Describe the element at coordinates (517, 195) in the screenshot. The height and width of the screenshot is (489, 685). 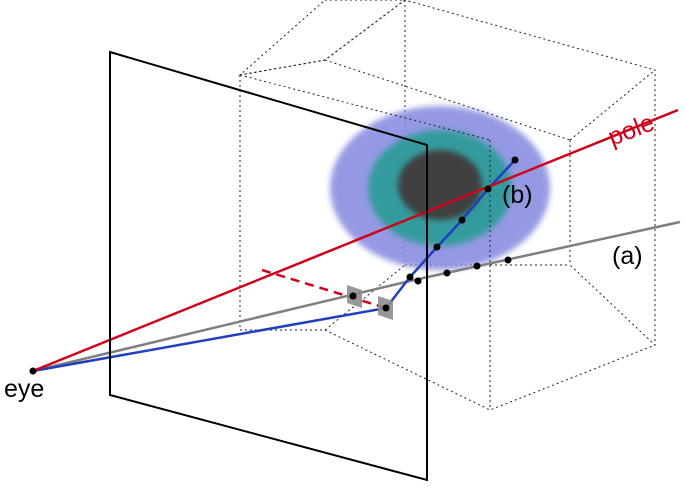
I see `ray-b-label: (b)` at that location.